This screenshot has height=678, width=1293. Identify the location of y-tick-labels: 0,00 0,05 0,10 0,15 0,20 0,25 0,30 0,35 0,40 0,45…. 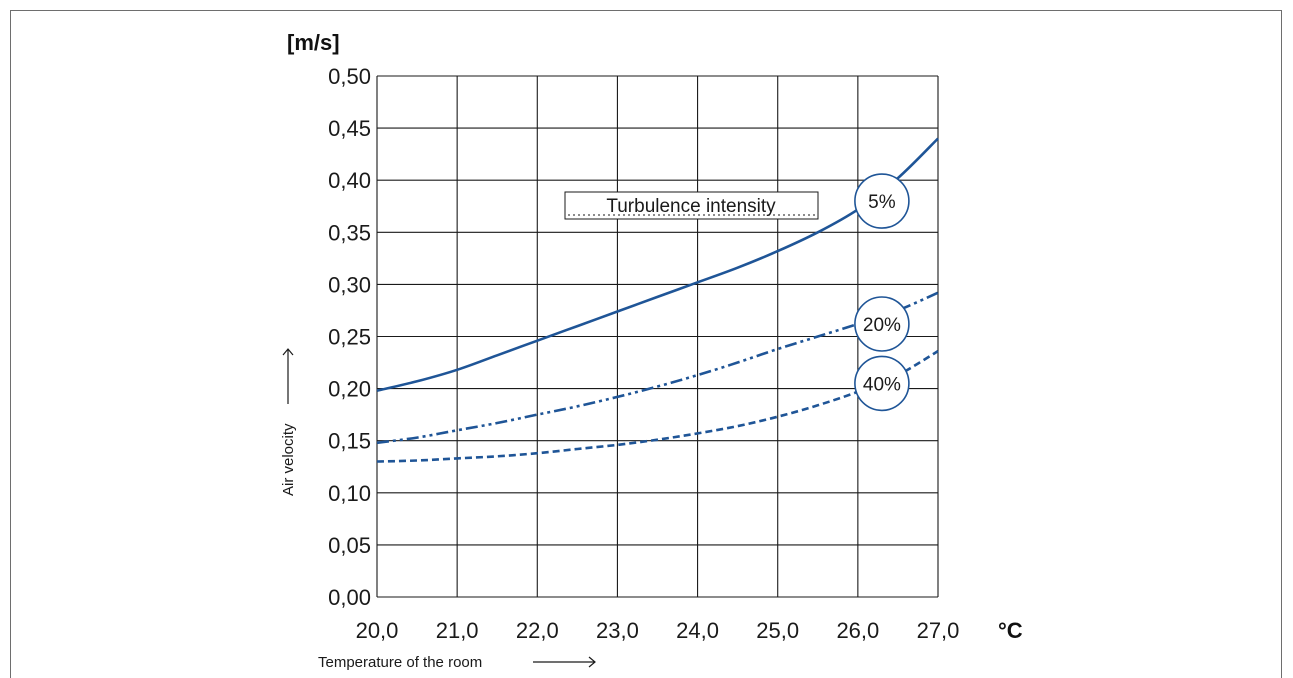
(349, 337).